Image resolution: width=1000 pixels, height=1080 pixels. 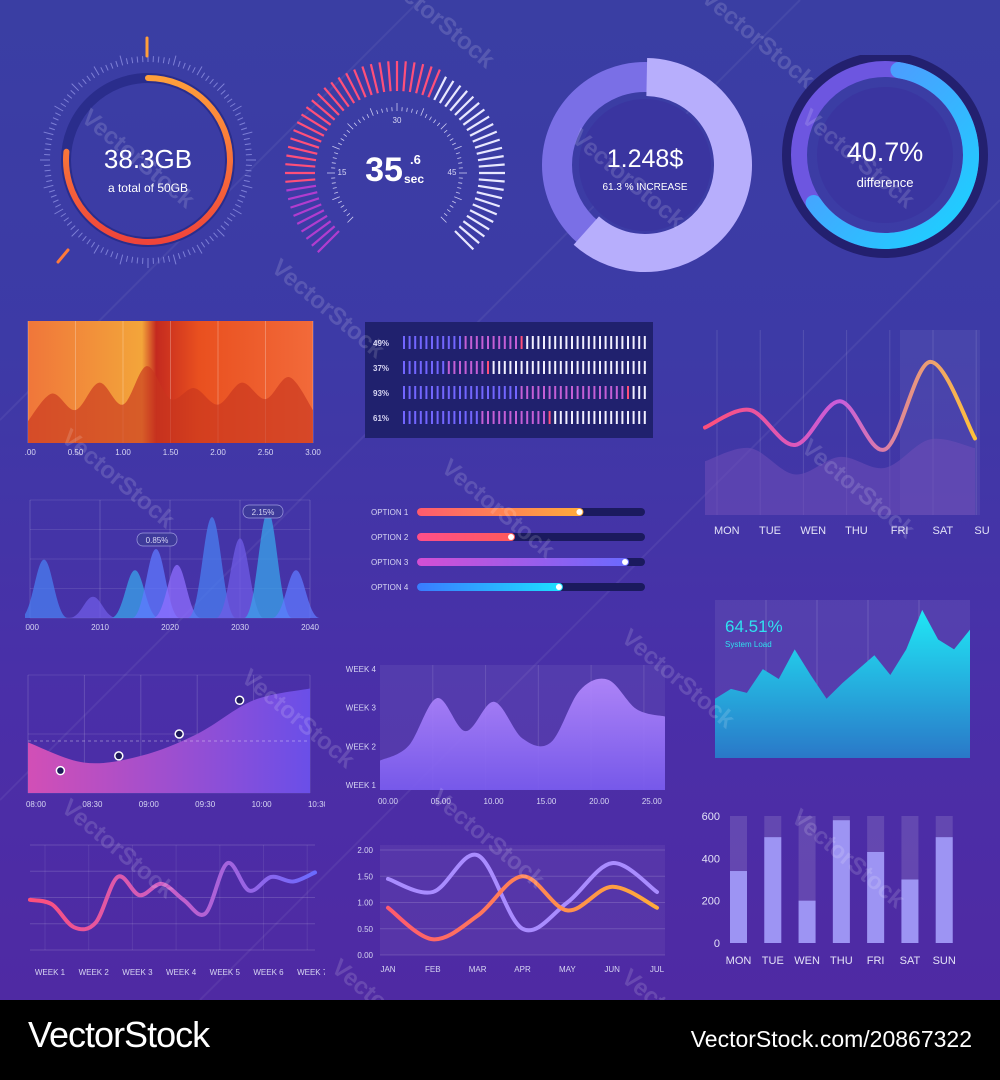 What do you see at coordinates (172, 897) in the screenshot?
I see `week-wave-grid` at bounding box center [172, 897].